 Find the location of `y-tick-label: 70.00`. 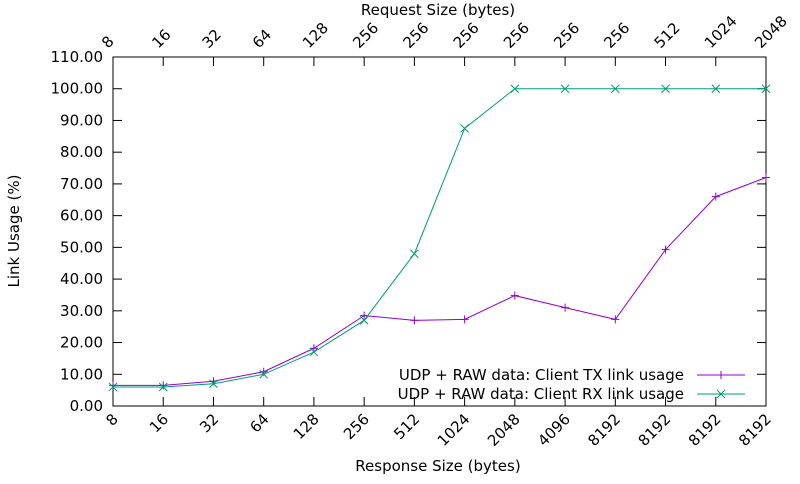

y-tick-label: 70.00 is located at coordinates (81, 184).